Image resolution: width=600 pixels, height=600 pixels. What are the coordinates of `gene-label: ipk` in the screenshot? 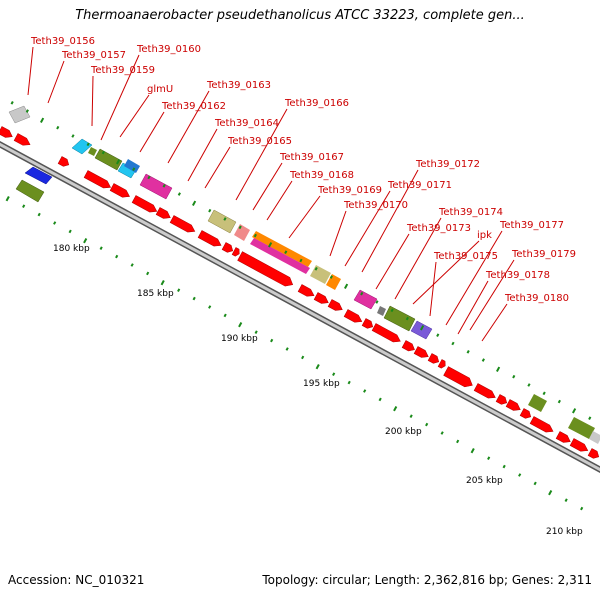 It's located at (484, 235).